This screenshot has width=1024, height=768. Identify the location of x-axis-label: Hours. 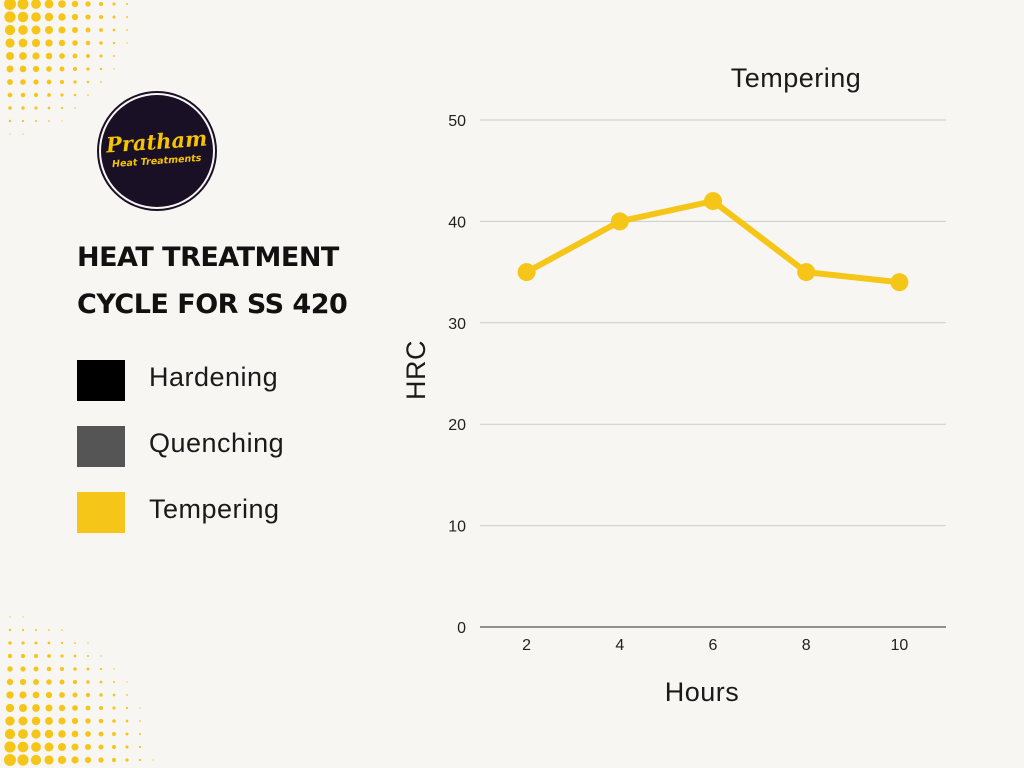
(702, 692).